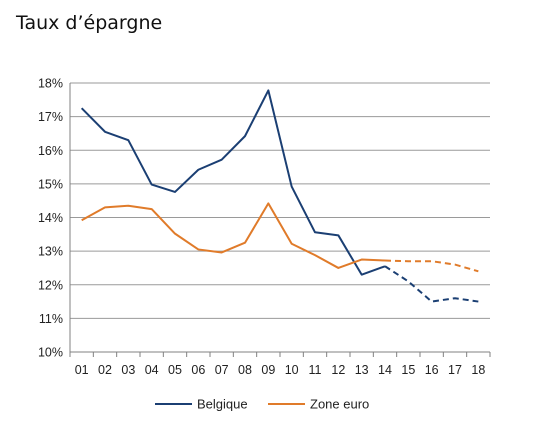  What do you see at coordinates (89, 23) in the screenshot?
I see `chart-title: Taux d’épargne` at bounding box center [89, 23].